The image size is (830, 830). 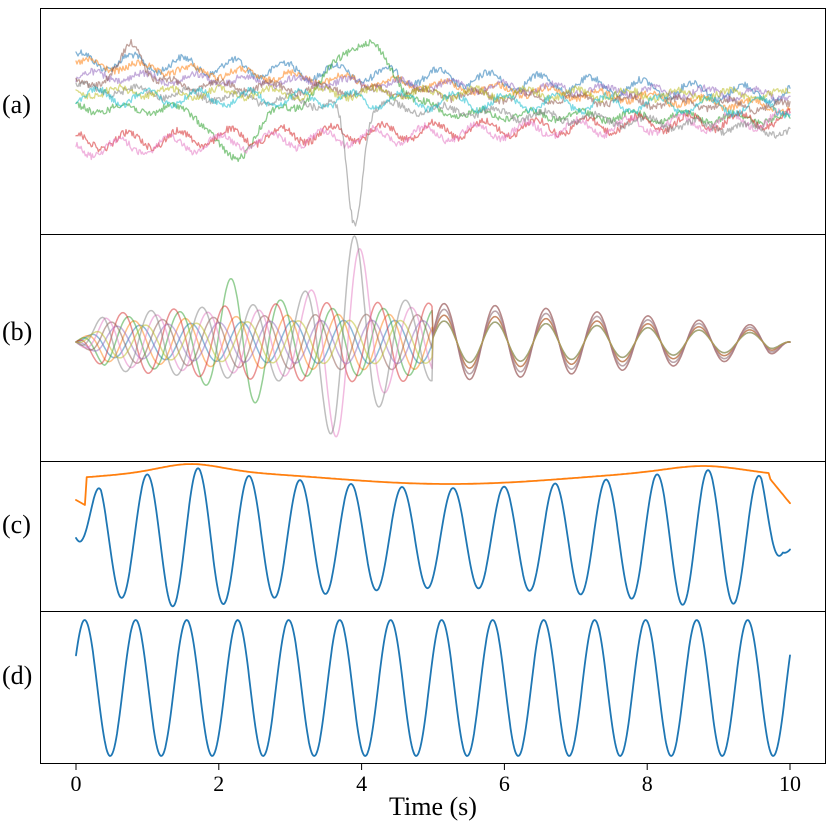 What do you see at coordinates (218, 783) in the screenshot?
I see `x-tick-label-1: 2` at bounding box center [218, 783].